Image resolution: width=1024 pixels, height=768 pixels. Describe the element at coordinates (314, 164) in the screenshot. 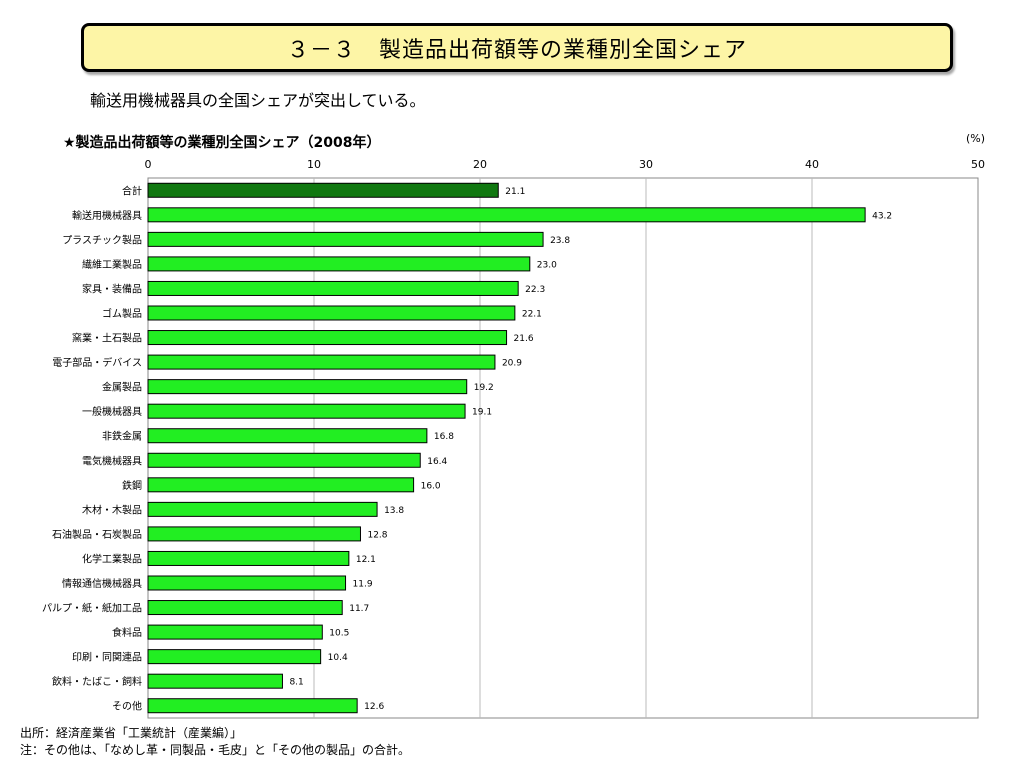

I see `x-tick-label: 10` at that location.